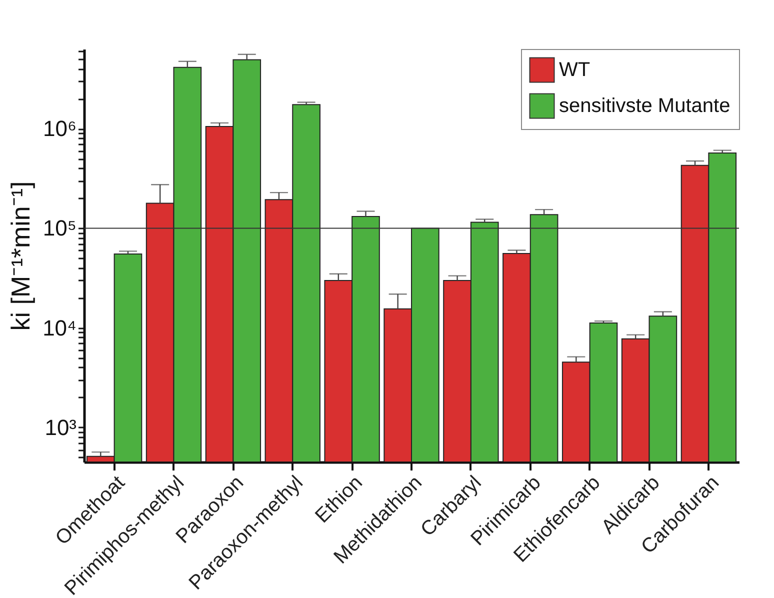  I want to click on y-tick-label: 10⁶, so click(59, 129).